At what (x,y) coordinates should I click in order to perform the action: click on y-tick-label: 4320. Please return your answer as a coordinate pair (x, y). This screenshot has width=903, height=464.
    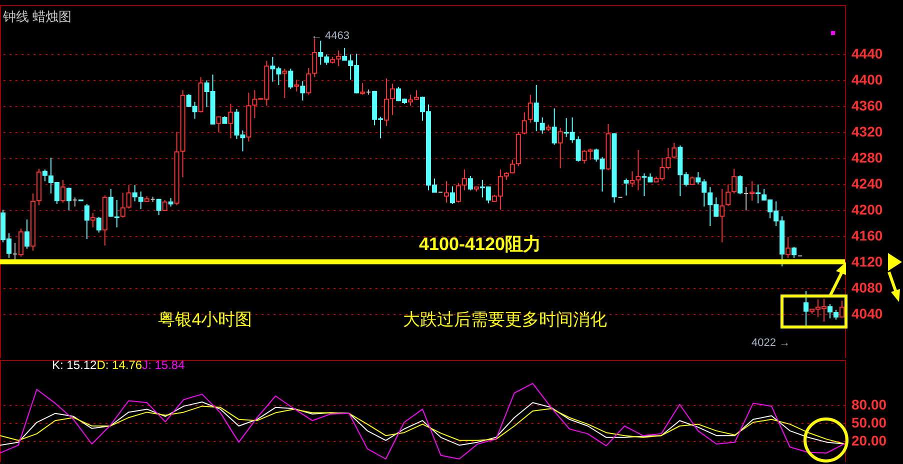
    Looking at the image, I should click on (867, 131).